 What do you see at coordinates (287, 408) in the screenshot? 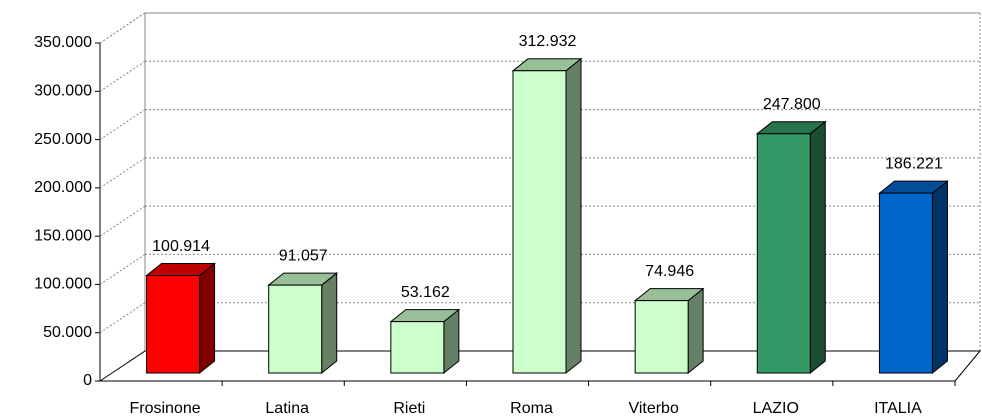
I see `x-tick-label: Latina` at bounding box center [287, 408].